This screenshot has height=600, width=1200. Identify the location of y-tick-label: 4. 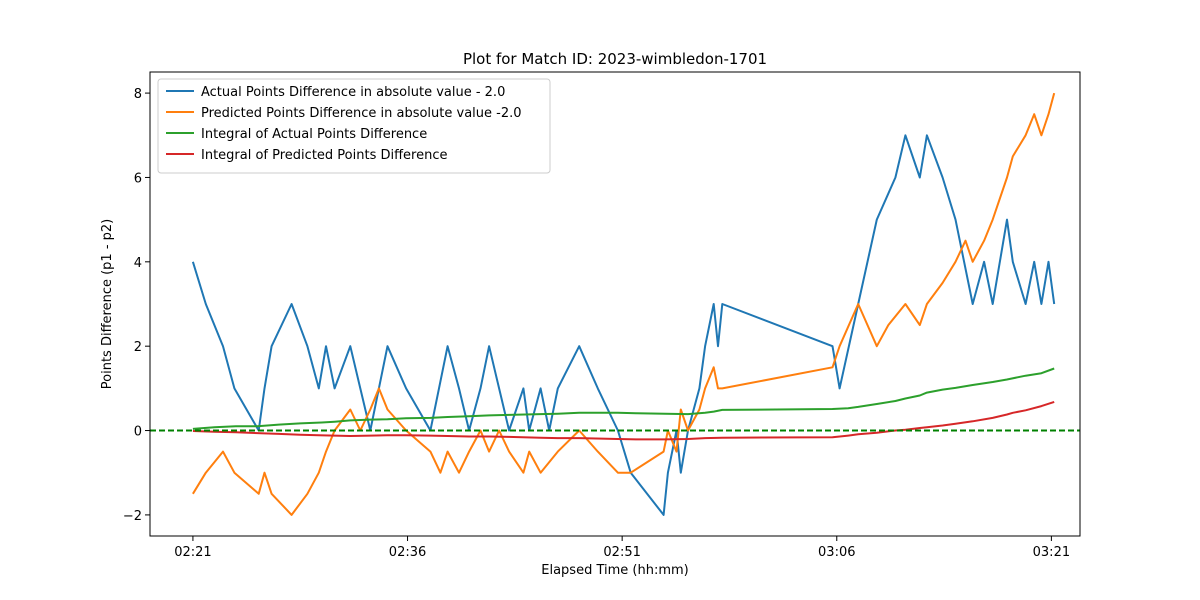
(138, 263).